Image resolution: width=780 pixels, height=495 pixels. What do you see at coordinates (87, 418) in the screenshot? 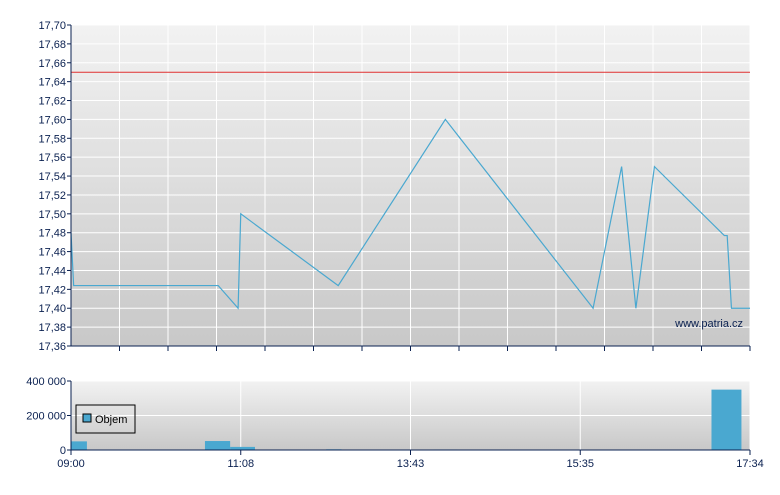
I see `legend-swatch` at bounding box center [87, 418].